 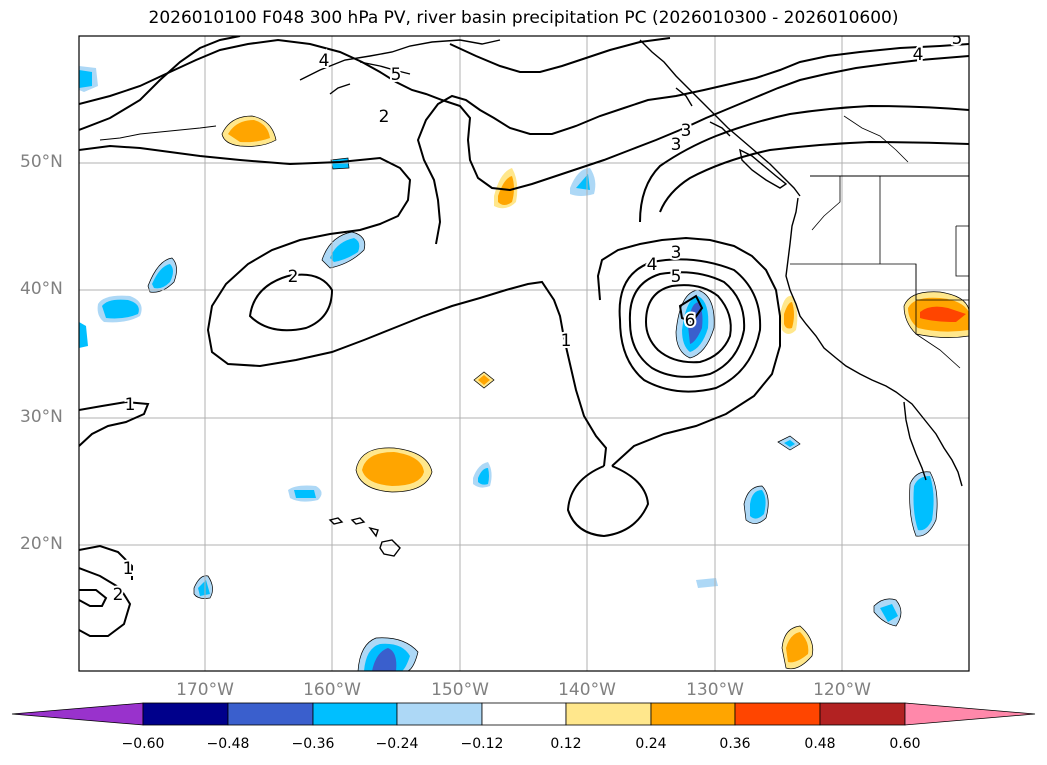 What do you see at coordinates (970, 714) in the screenshot?
I see `colorbar-extend-max` at bounding box center [970, 714].